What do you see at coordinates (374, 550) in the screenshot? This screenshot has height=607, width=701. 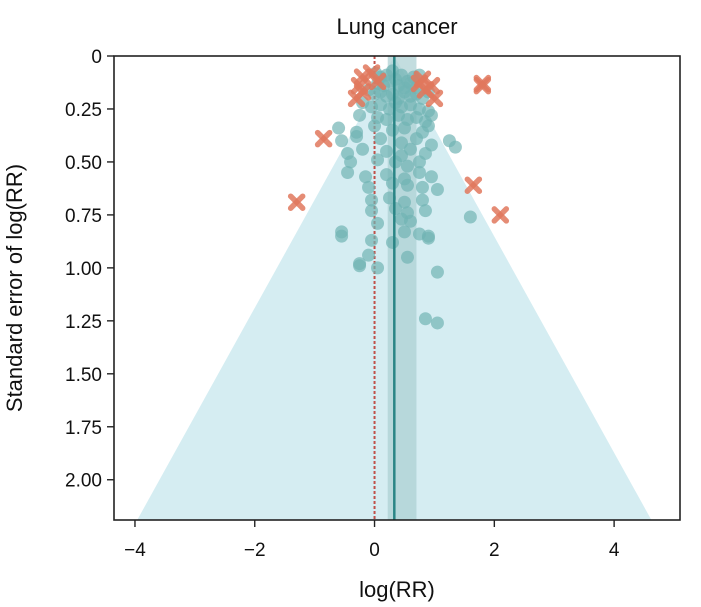 I see `x-tick-label: 0` at bounding box center [374, 550].